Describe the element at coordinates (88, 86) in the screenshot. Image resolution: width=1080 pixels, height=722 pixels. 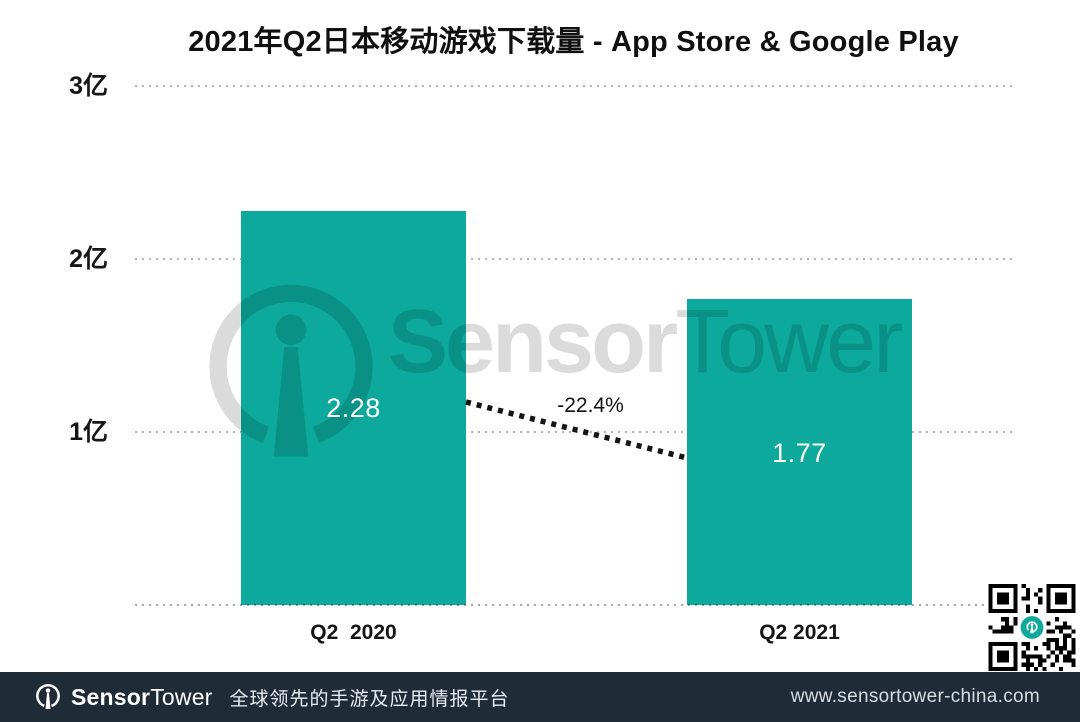
I see `y-tick-3yi: 3亿` at that location.